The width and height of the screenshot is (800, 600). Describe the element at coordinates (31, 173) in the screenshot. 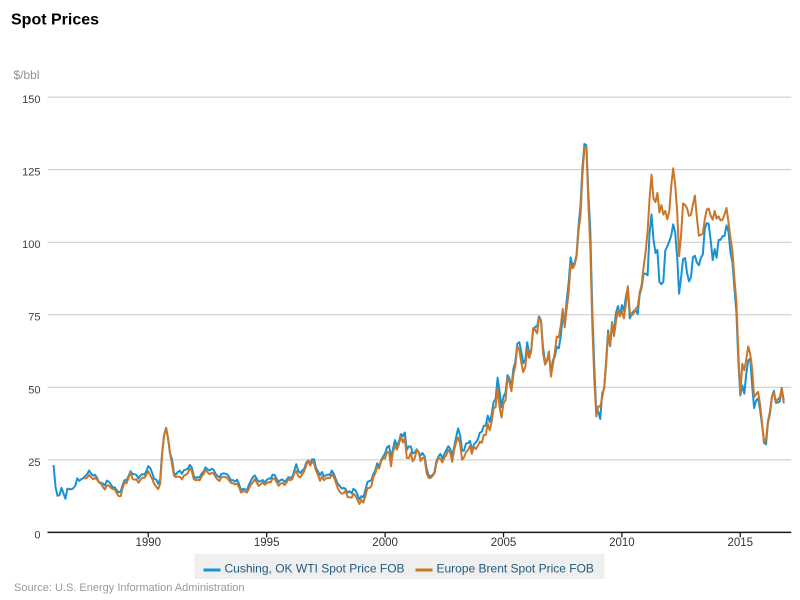

I see `svg-text: 125` at that location.